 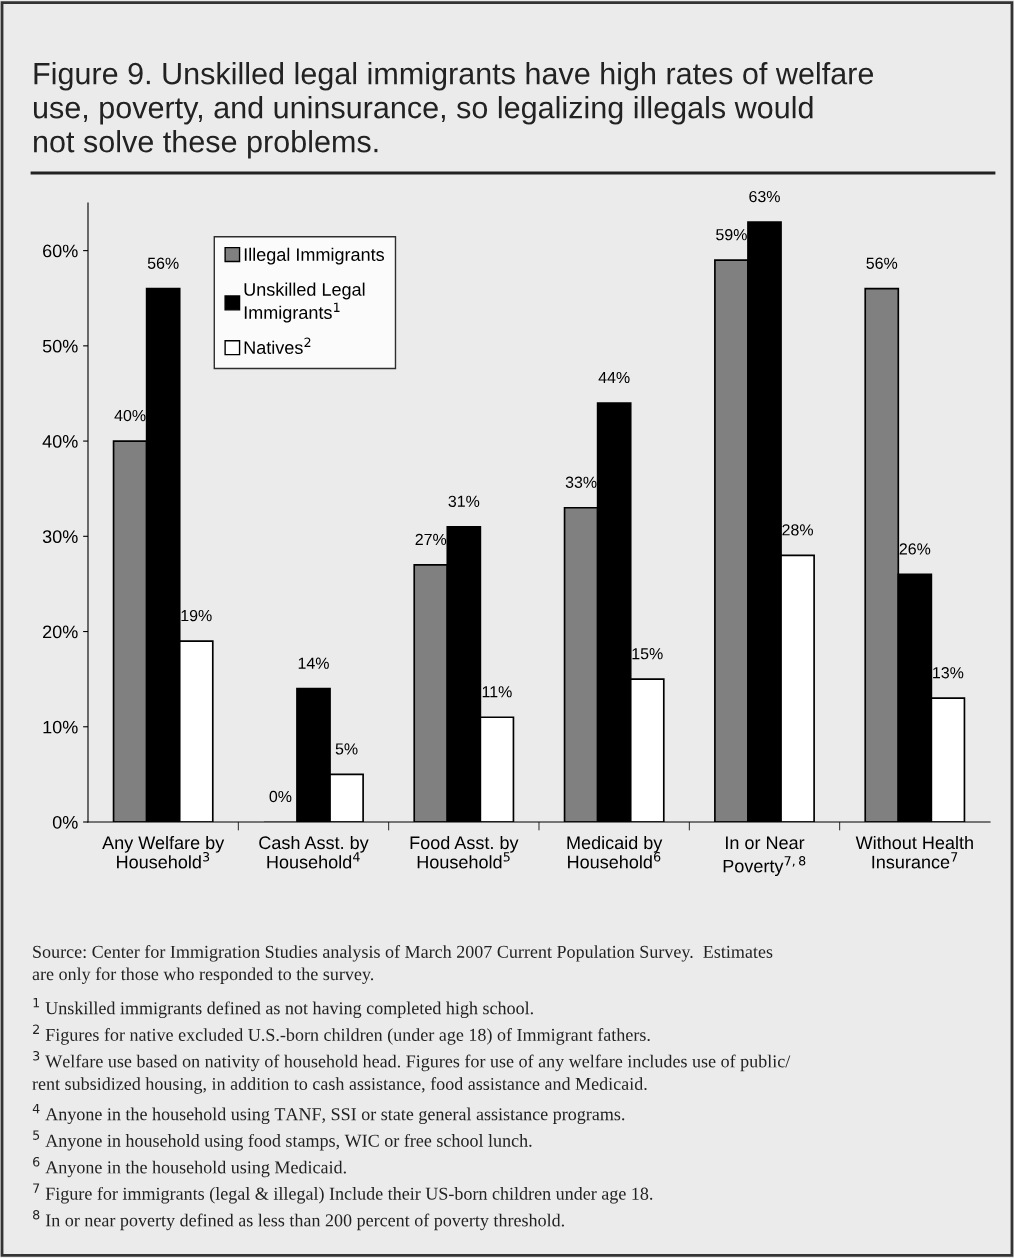 I want to click on data-label: 33%, so click(x=581, y=482).